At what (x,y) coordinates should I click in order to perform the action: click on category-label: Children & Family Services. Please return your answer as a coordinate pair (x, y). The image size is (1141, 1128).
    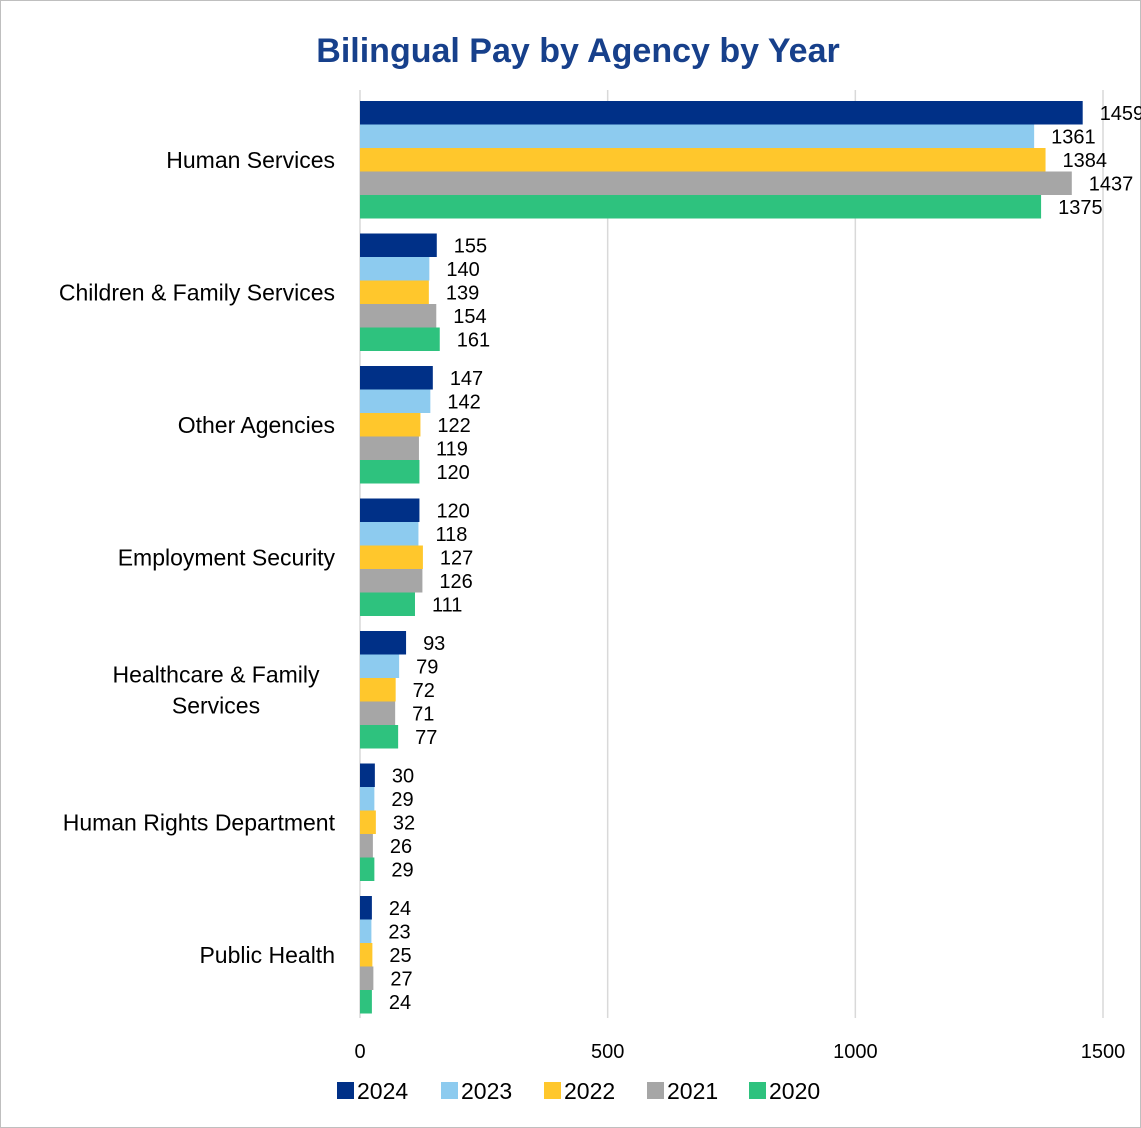
    Looking at the image, I should click on (197, 292).